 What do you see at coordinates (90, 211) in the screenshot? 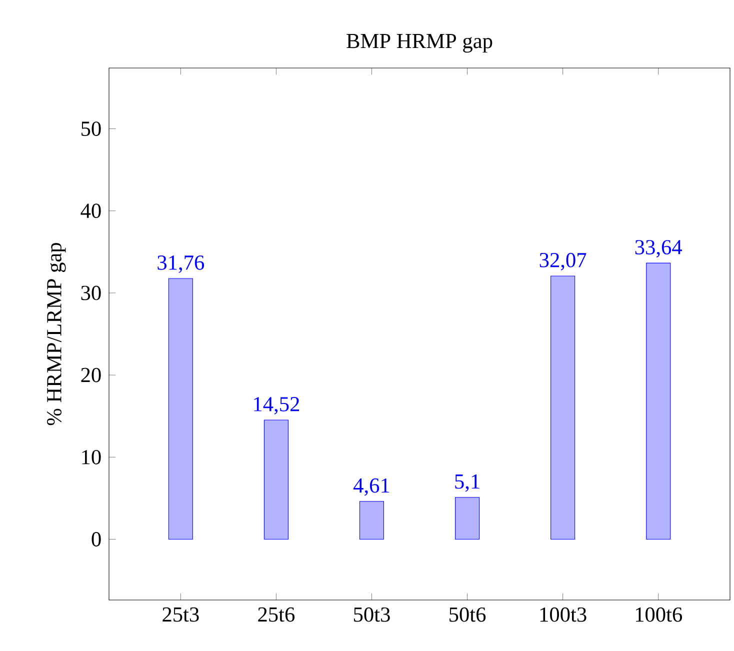
I see `y-tick-label: 40` at bounding box center [90, 211].